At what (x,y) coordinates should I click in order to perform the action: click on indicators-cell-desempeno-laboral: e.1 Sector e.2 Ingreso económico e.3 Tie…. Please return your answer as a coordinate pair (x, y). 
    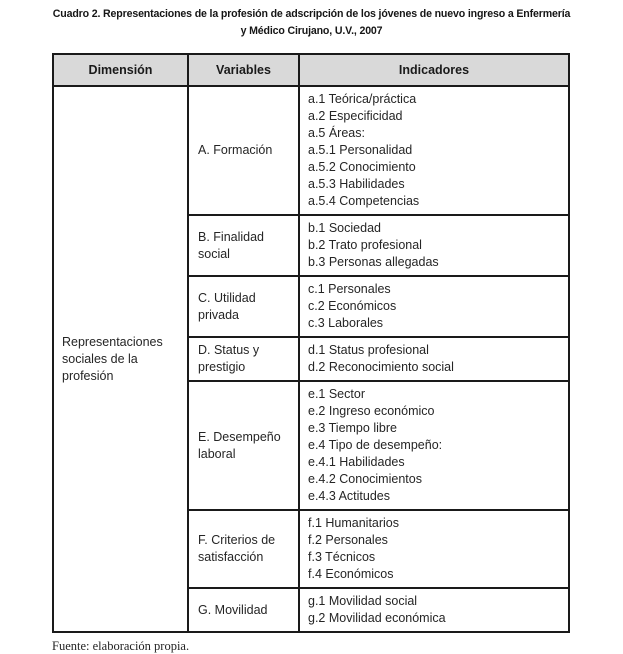
    Looking at the image, I should click on (434, 445).